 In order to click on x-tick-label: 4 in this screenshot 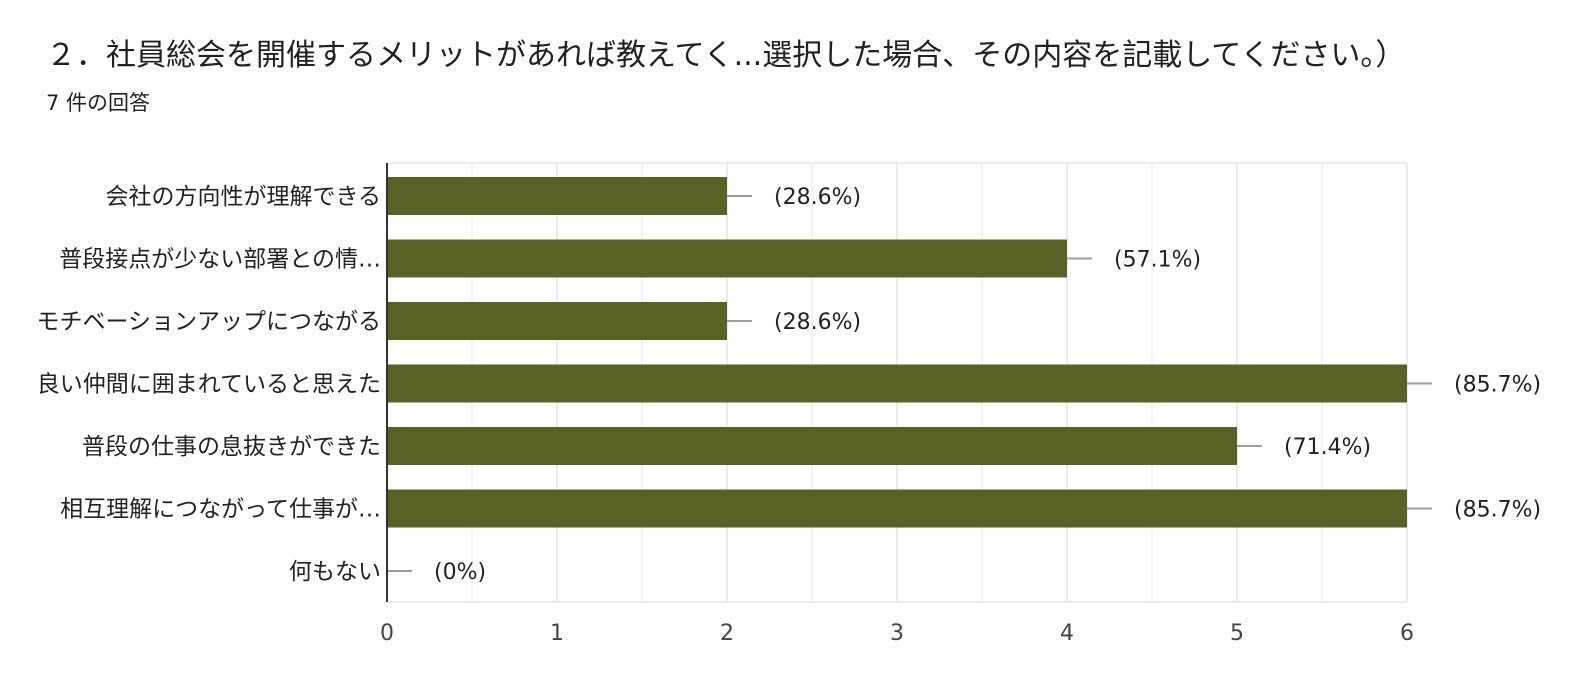, I will do `click(1067, 633)`.